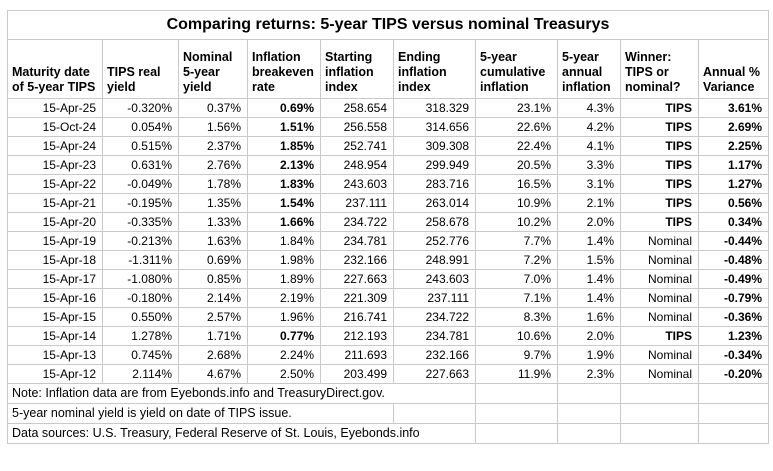 This screenshot has height=471, width=773. Describe the element at coordinates (213, 127) in the screenshot. I see `nominal-5yr-yield-cell: 1.56%` at that location.